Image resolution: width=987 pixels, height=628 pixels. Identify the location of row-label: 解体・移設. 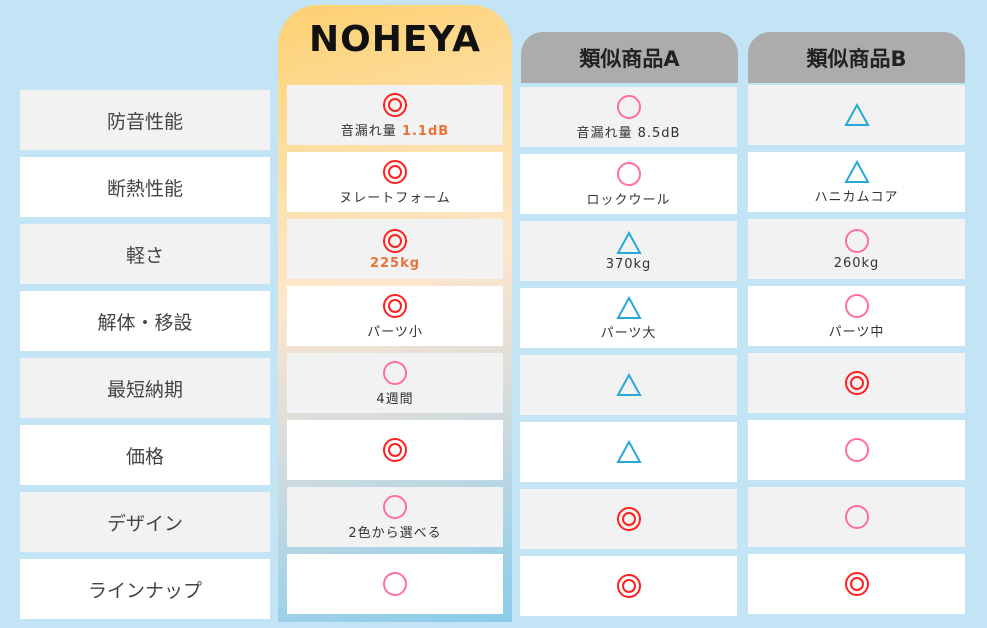
(145, 321).